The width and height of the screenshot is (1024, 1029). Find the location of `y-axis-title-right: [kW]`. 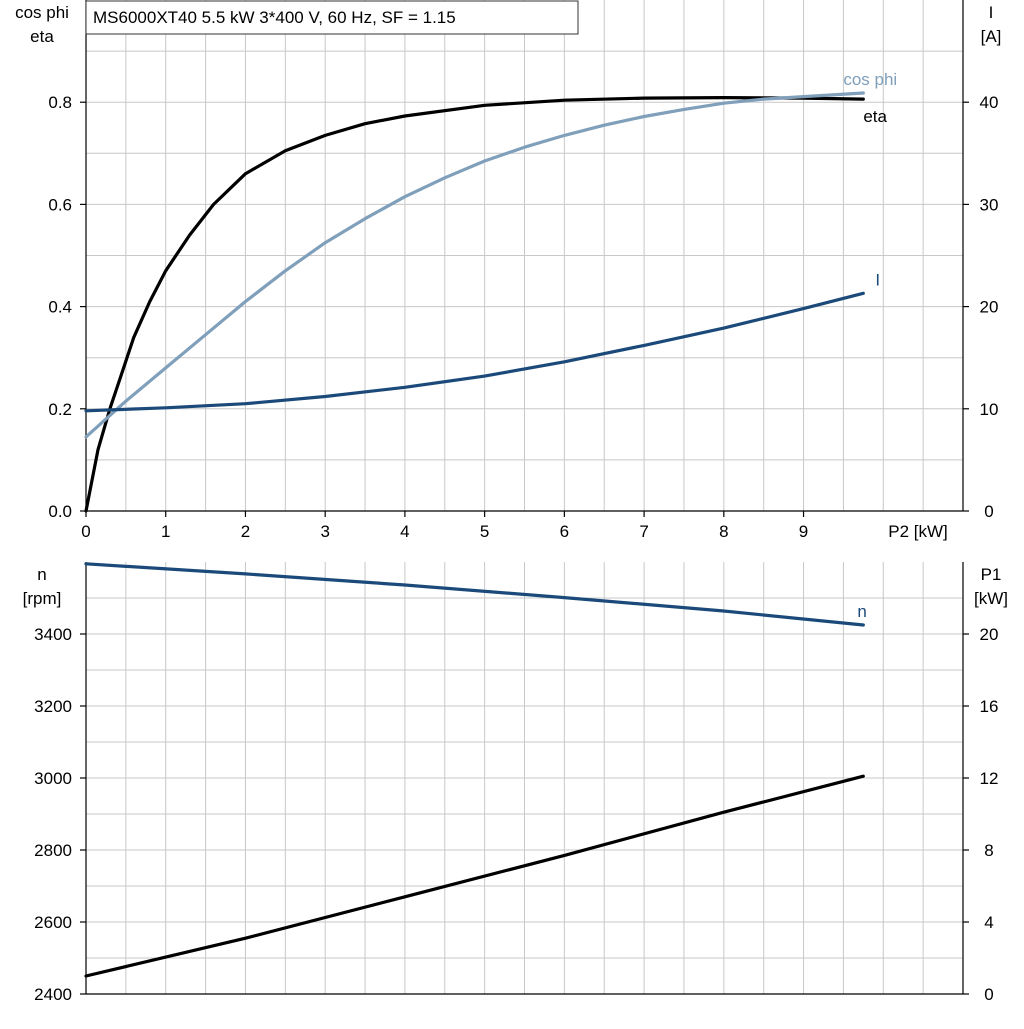

y-axis-title-right: [kW] is located at coordinates (991, 598).